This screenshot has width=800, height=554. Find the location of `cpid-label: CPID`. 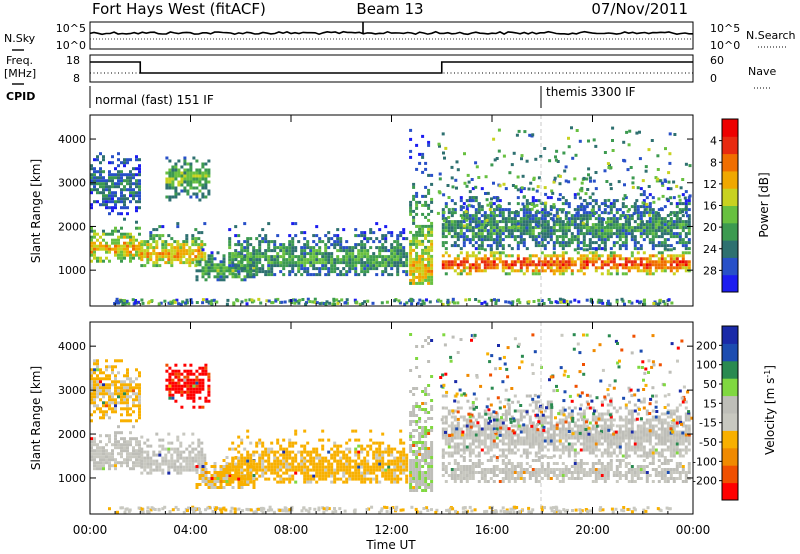

cpid-label: CPID is located at coordinates (20, 96).